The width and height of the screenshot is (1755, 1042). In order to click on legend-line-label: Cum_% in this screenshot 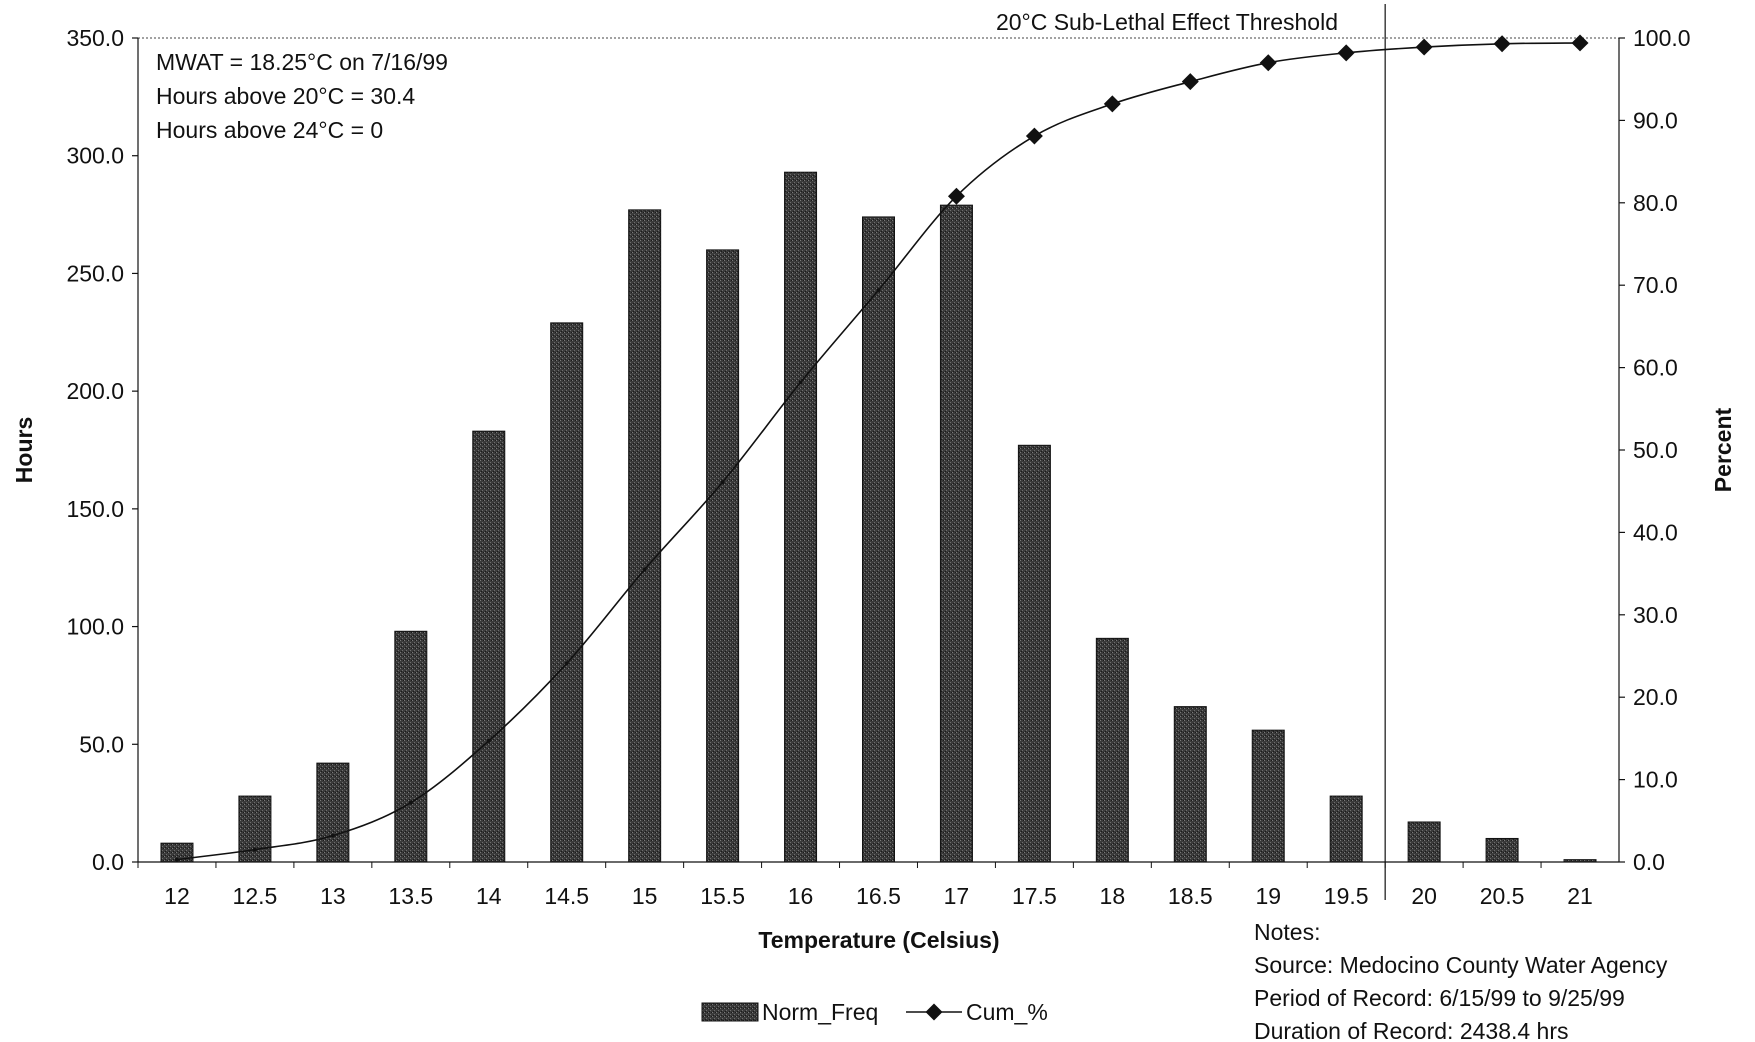, I will do `click(1007, 1012)`.